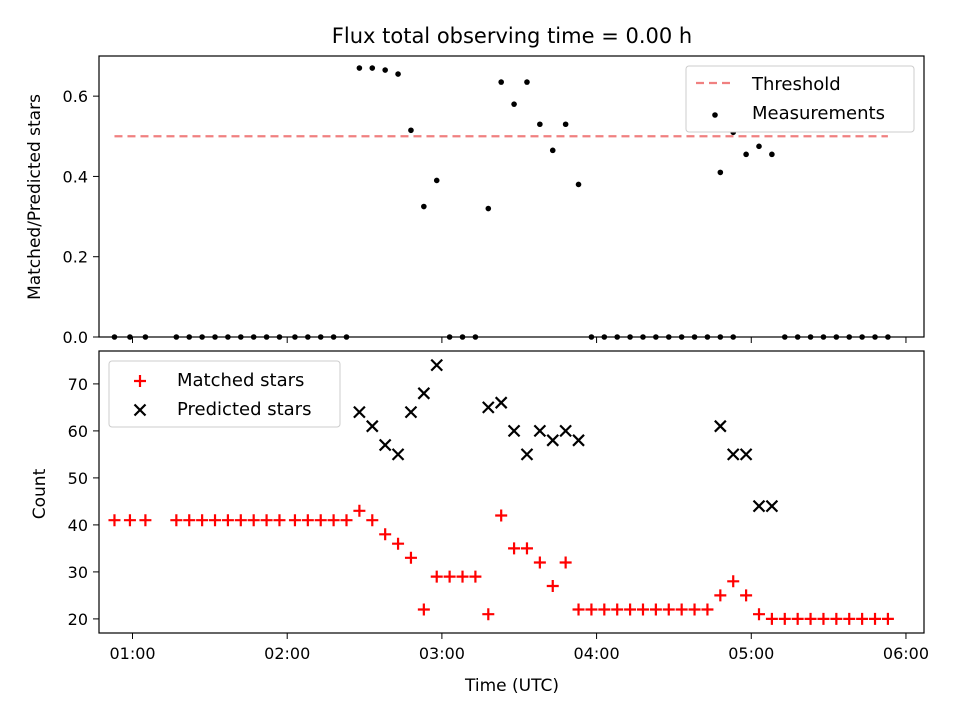 This screenshot has width=960, height=720. Describe the element at coordinates (715, 115) in the screenshot. I see `legend-measurements-swatch` at that location.